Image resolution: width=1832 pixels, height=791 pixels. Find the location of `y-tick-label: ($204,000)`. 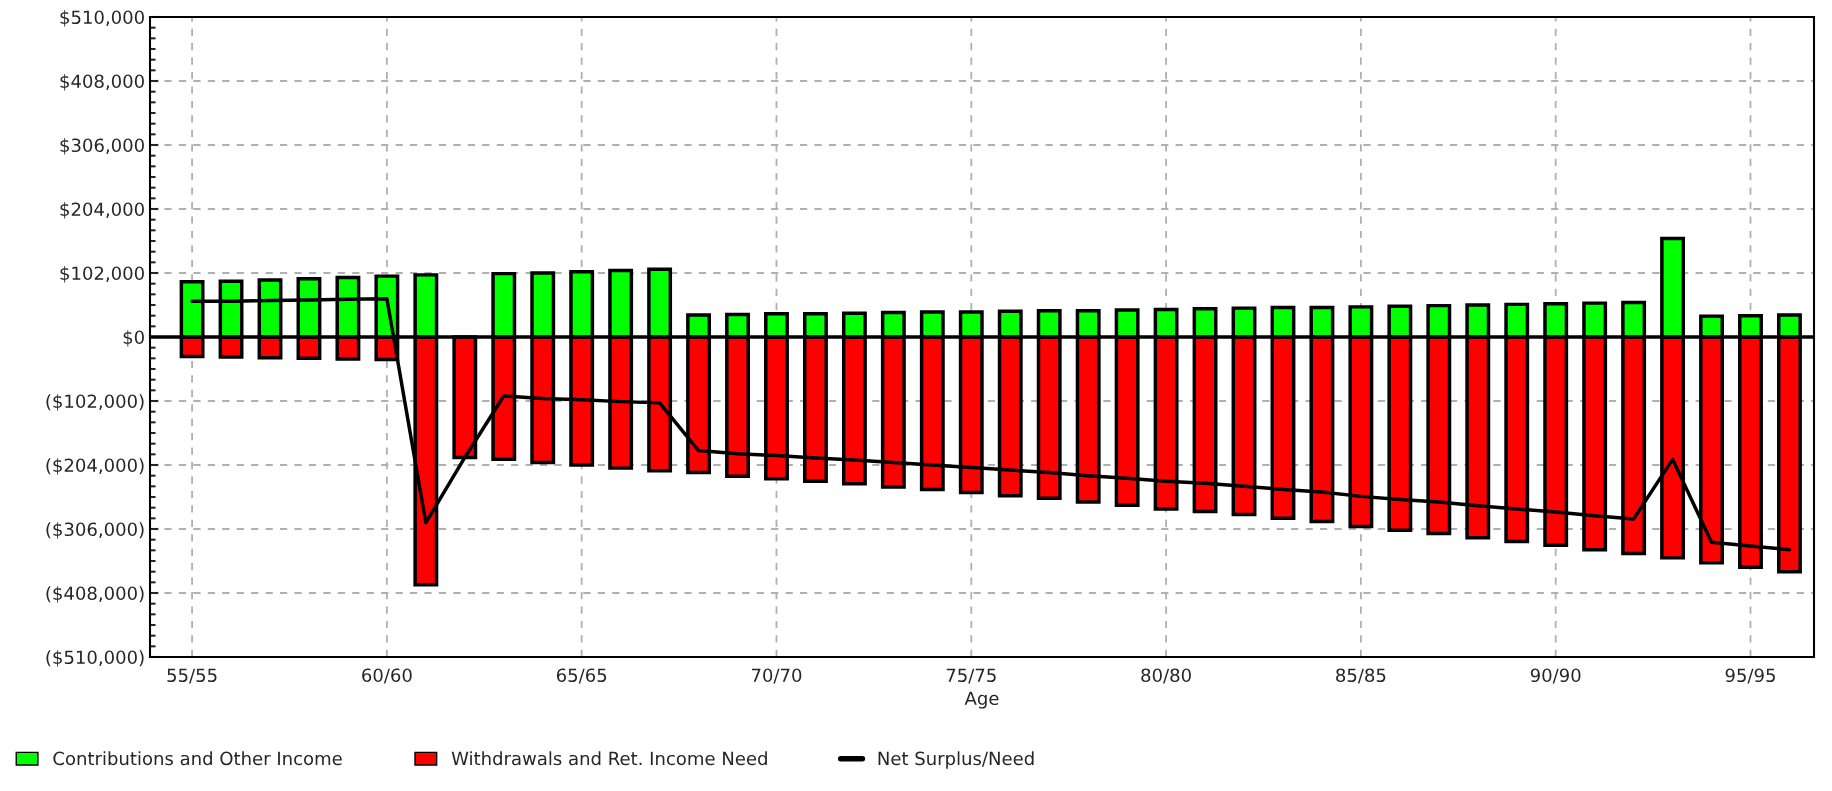

y-tick-label: ($204,000) is located at coordinates (95, 466).